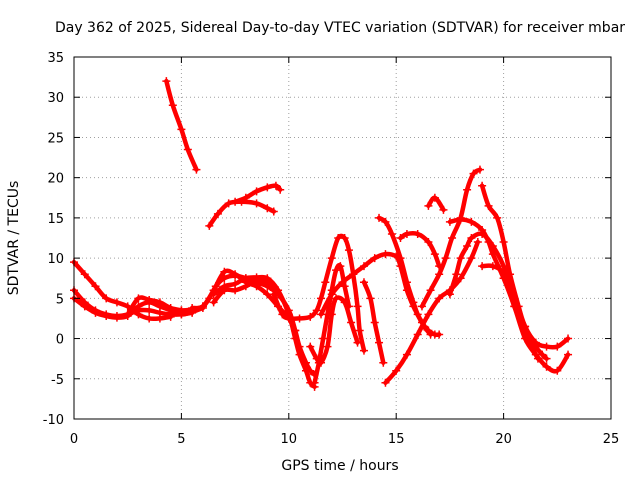  What do you see at coordinates (503, 439) in the screenshot?
I see `x-tick-label: 20` at bounding box center [503, 439].